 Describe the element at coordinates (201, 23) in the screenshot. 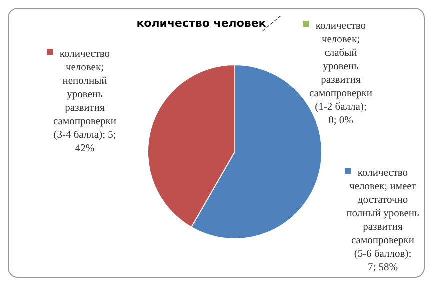

I see `chart-title: количество человек` at that location.